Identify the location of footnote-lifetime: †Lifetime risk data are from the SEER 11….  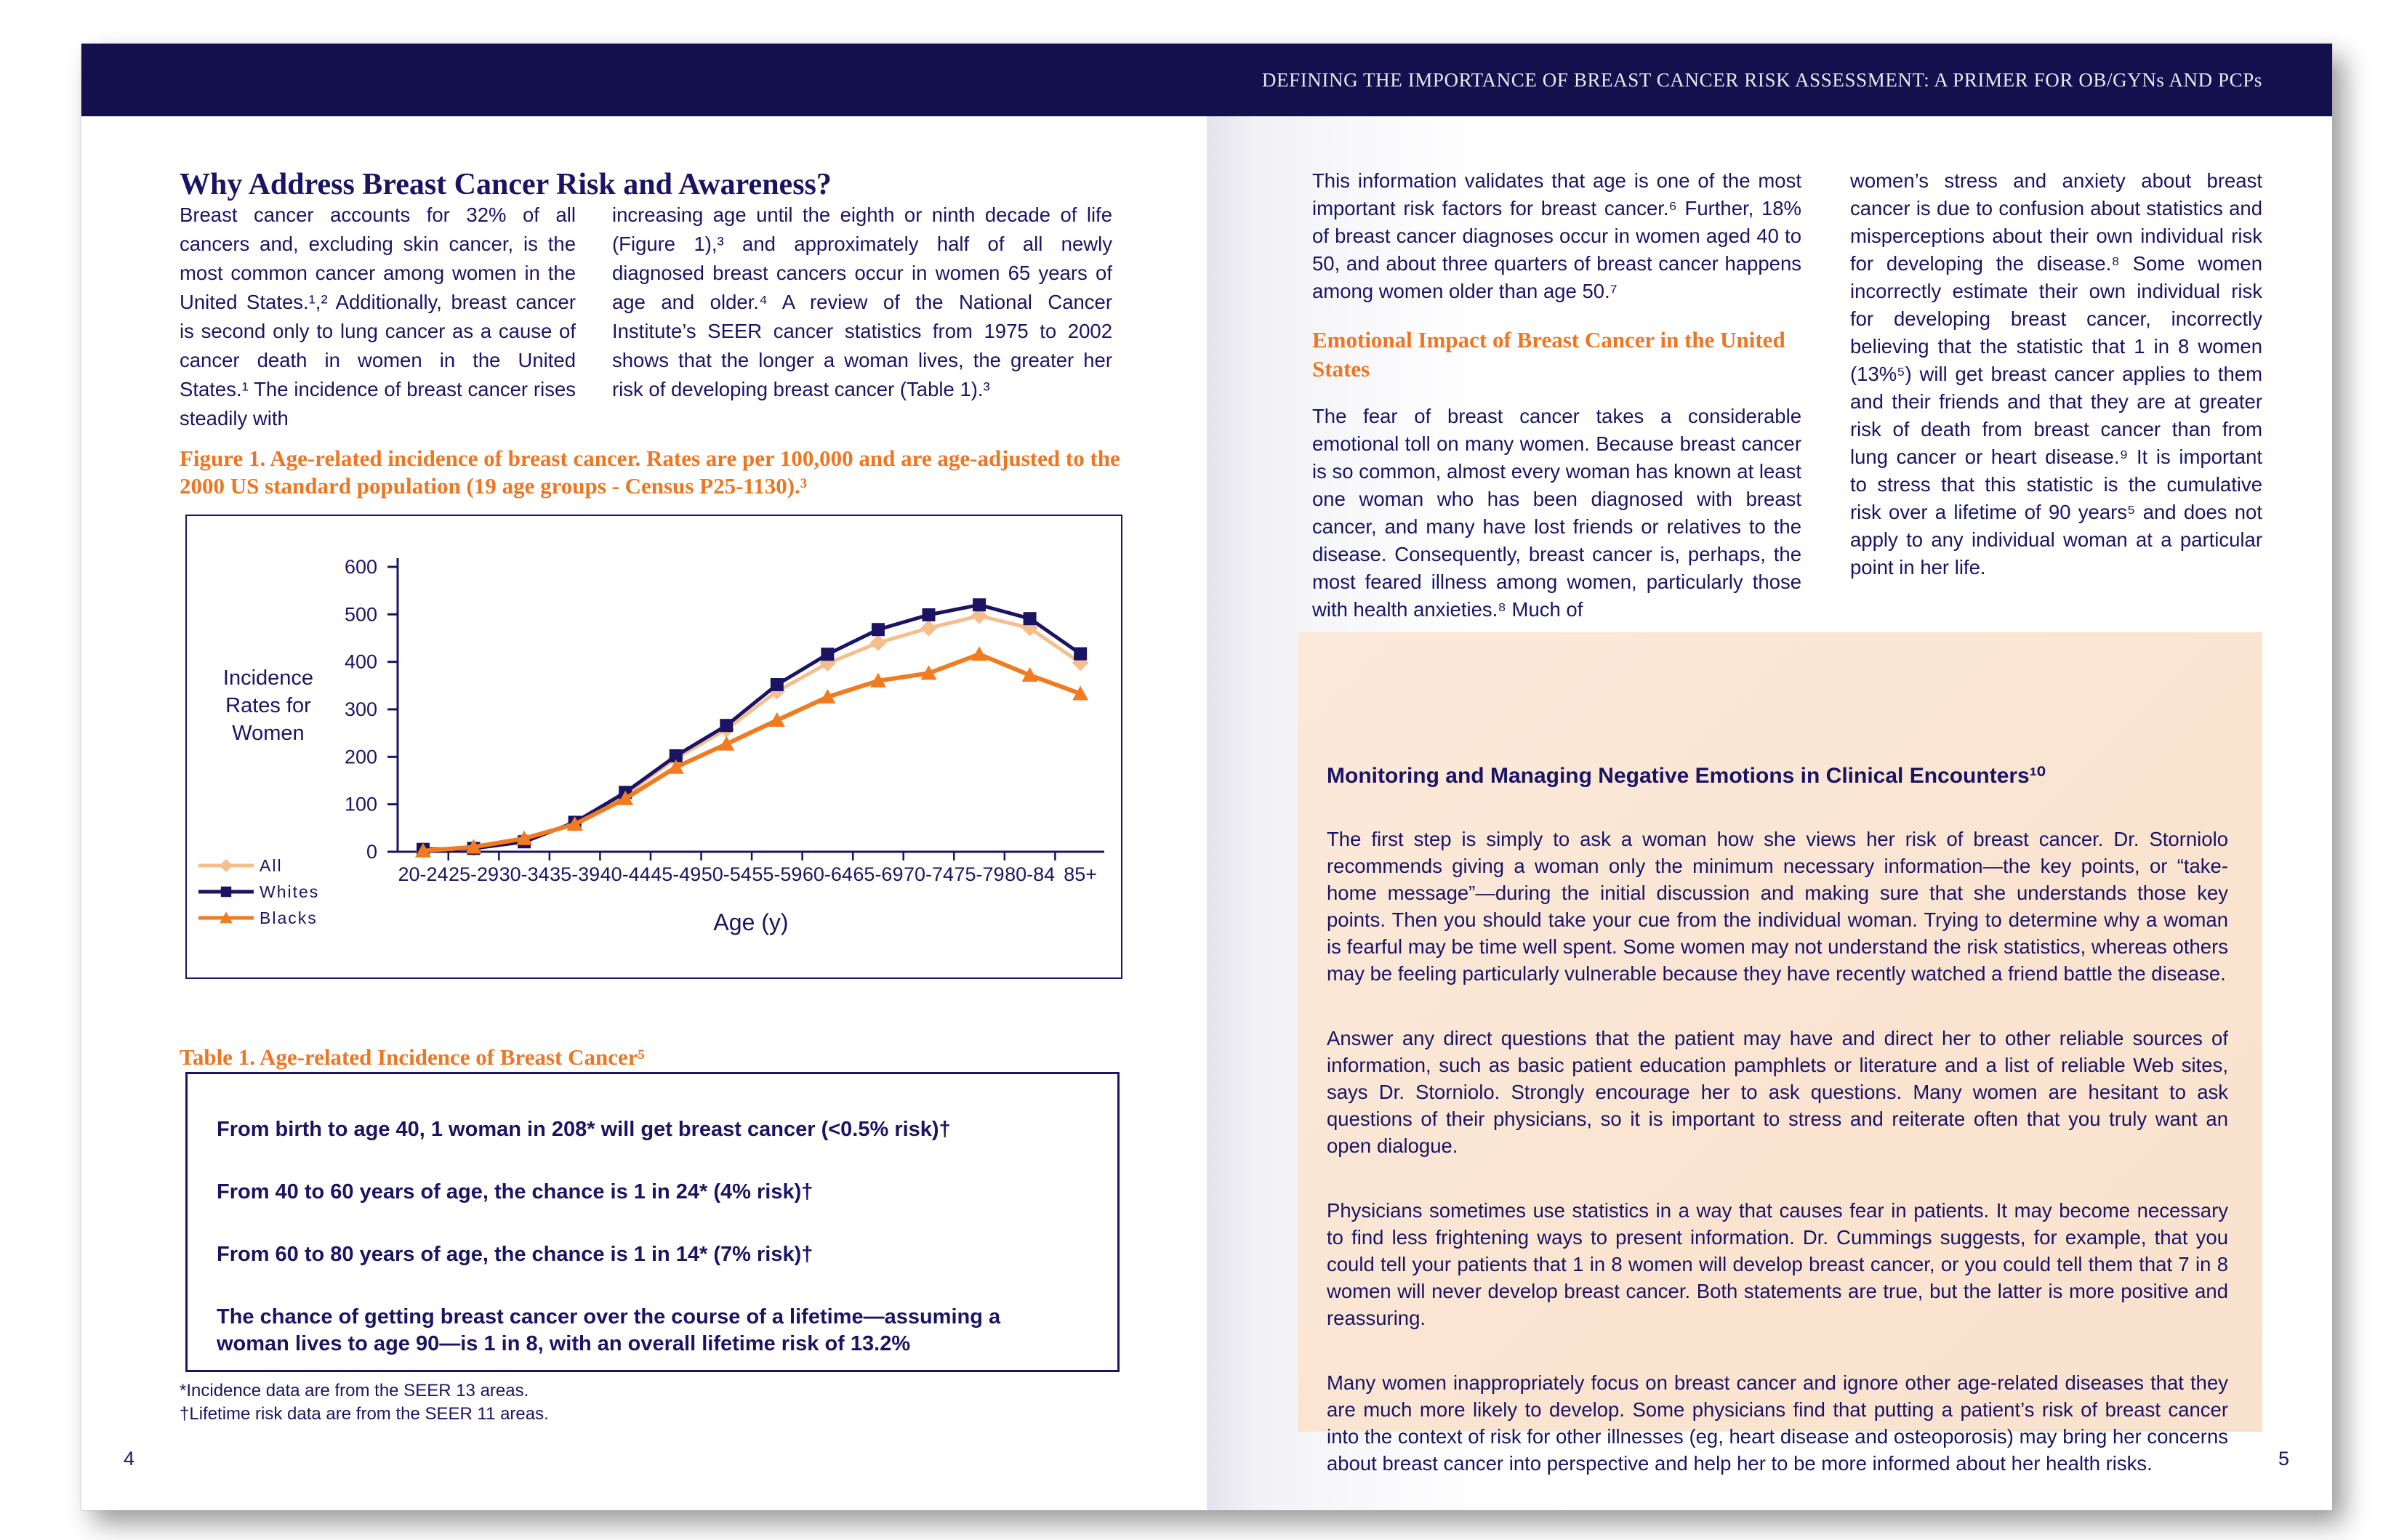
(364, 1414).